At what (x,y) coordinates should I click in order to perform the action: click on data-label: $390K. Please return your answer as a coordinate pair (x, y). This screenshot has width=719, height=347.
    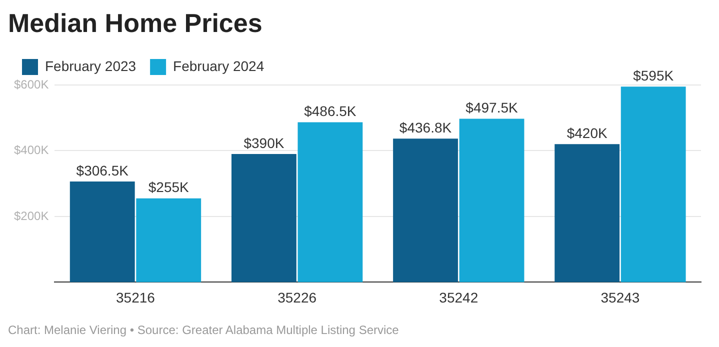
    Looking at the image, I should click on (264, 142).